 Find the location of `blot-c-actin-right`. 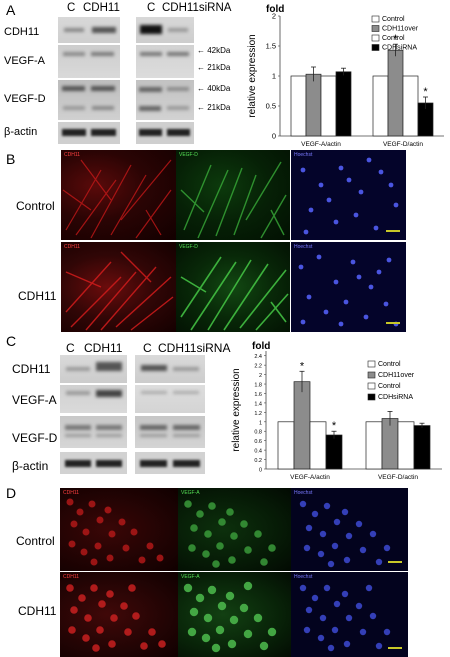

blot-c-actin-right is located at coordinates (170, 463).